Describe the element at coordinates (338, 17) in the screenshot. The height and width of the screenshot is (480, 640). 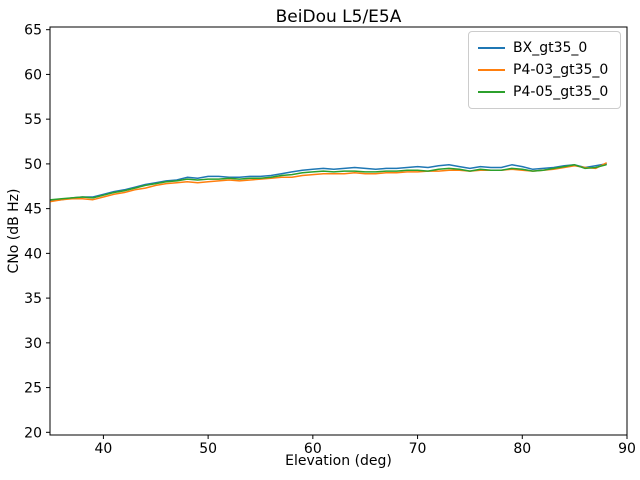
I see `chart-title: BeiDou L5/E5A` at that location.